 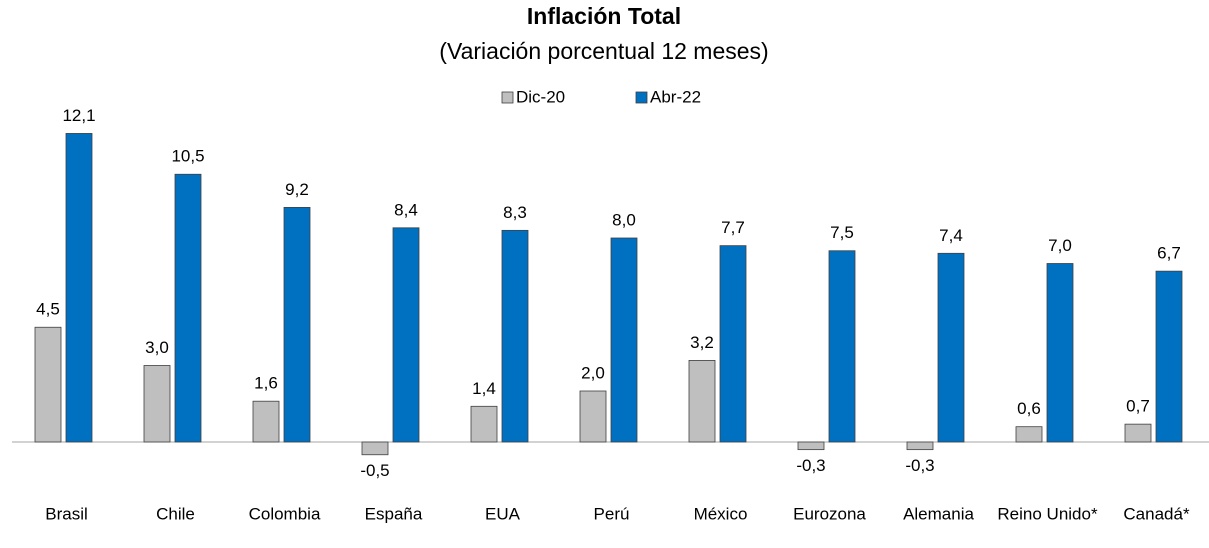 What do you see at coordinates (1029, 408) in the screenshot?
I see `data-label: 0,6` at bounding box center [1029, 408].